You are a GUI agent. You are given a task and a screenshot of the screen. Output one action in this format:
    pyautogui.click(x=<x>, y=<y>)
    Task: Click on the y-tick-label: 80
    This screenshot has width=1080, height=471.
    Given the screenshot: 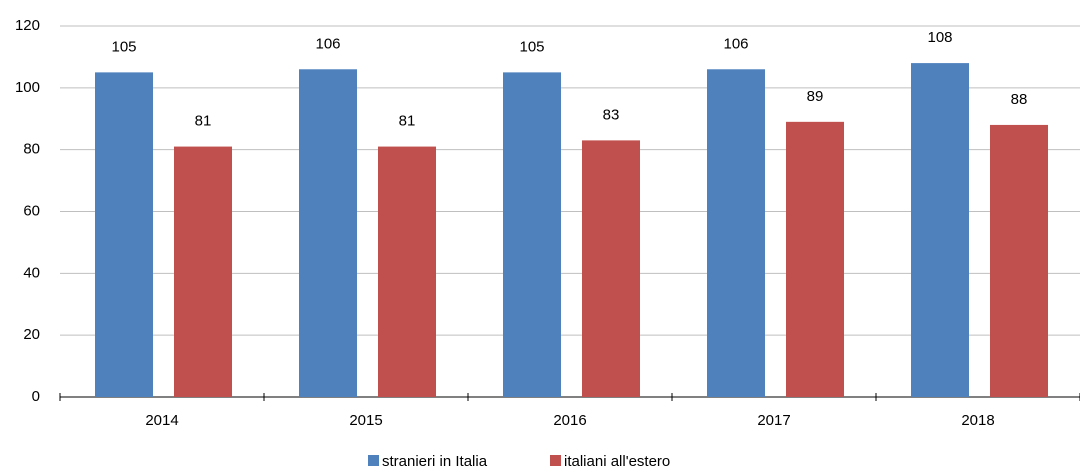 What is the action you would take?
    pyautogui.click(x=31, y=149)
    